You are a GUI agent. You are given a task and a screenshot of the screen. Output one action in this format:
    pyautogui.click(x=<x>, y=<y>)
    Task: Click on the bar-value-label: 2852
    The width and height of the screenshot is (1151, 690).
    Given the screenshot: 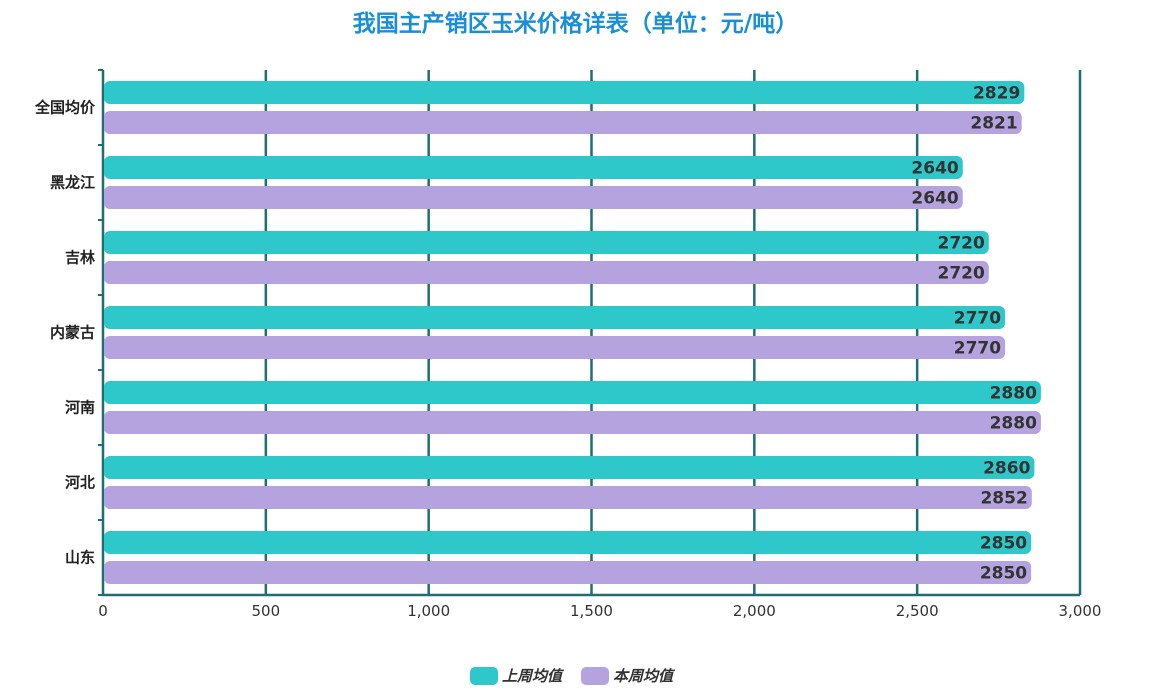 What is the action you would take?
    pyautogui.click(x=1003, y=499)
    